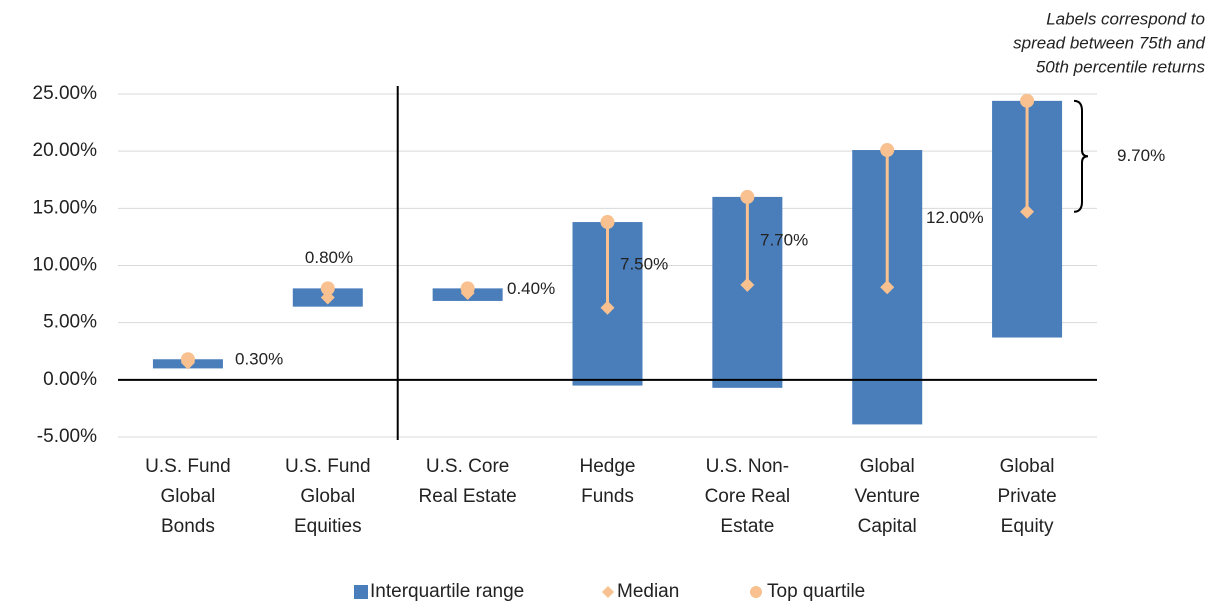  What do you see at coordinates (1141, 155) in the screenshot?
I see `data-label: 9.70%` at bounding box center [1141, 155].